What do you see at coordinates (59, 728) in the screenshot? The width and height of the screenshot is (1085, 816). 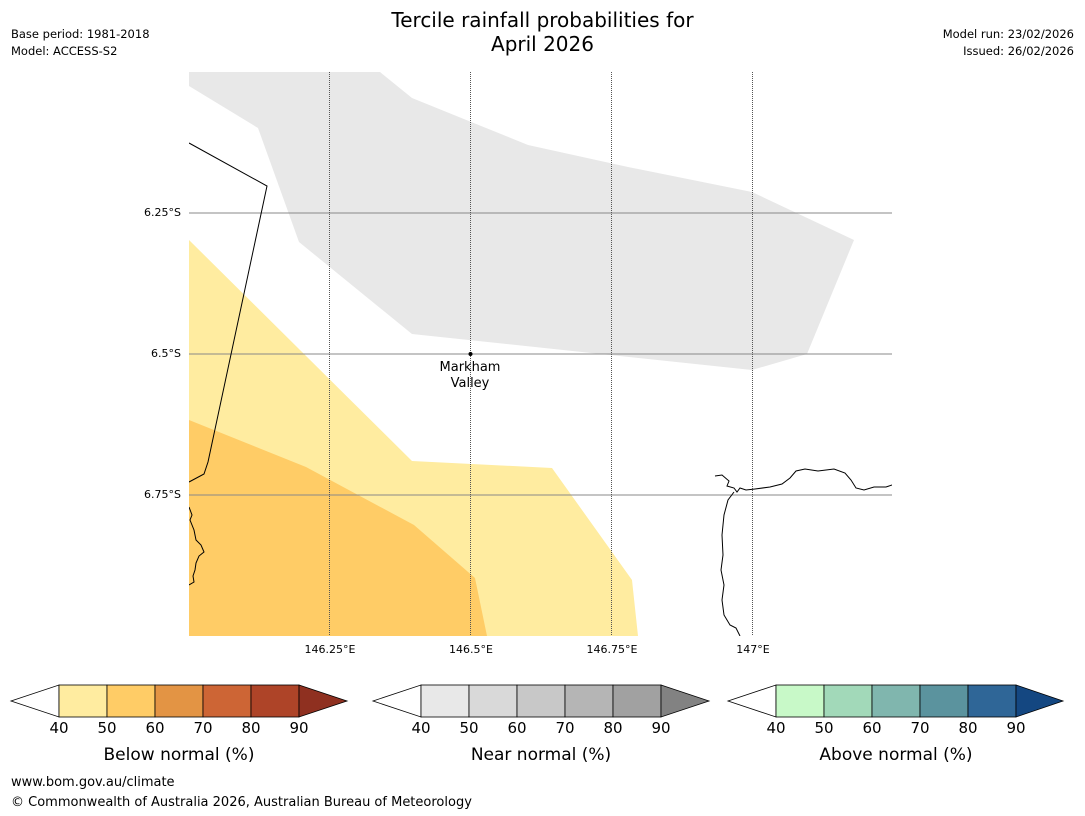 I see `colorbar-below-tick-40: 40` at bounding box center [59, 728].